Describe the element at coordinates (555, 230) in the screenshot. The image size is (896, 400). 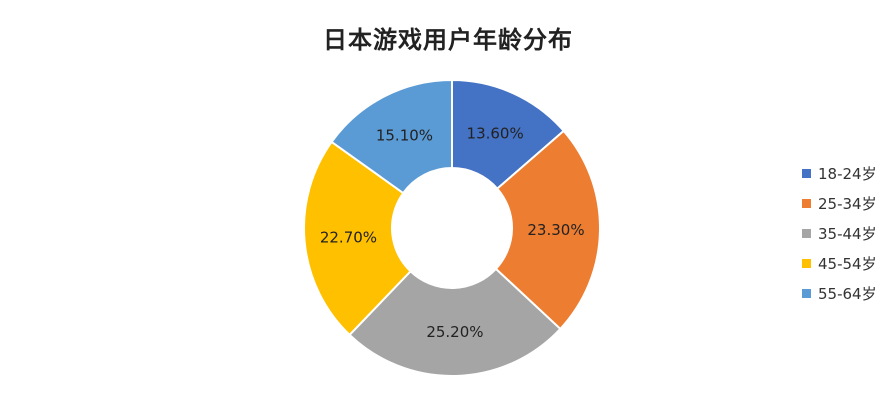
I see `data-label: 23.30%` at that location.